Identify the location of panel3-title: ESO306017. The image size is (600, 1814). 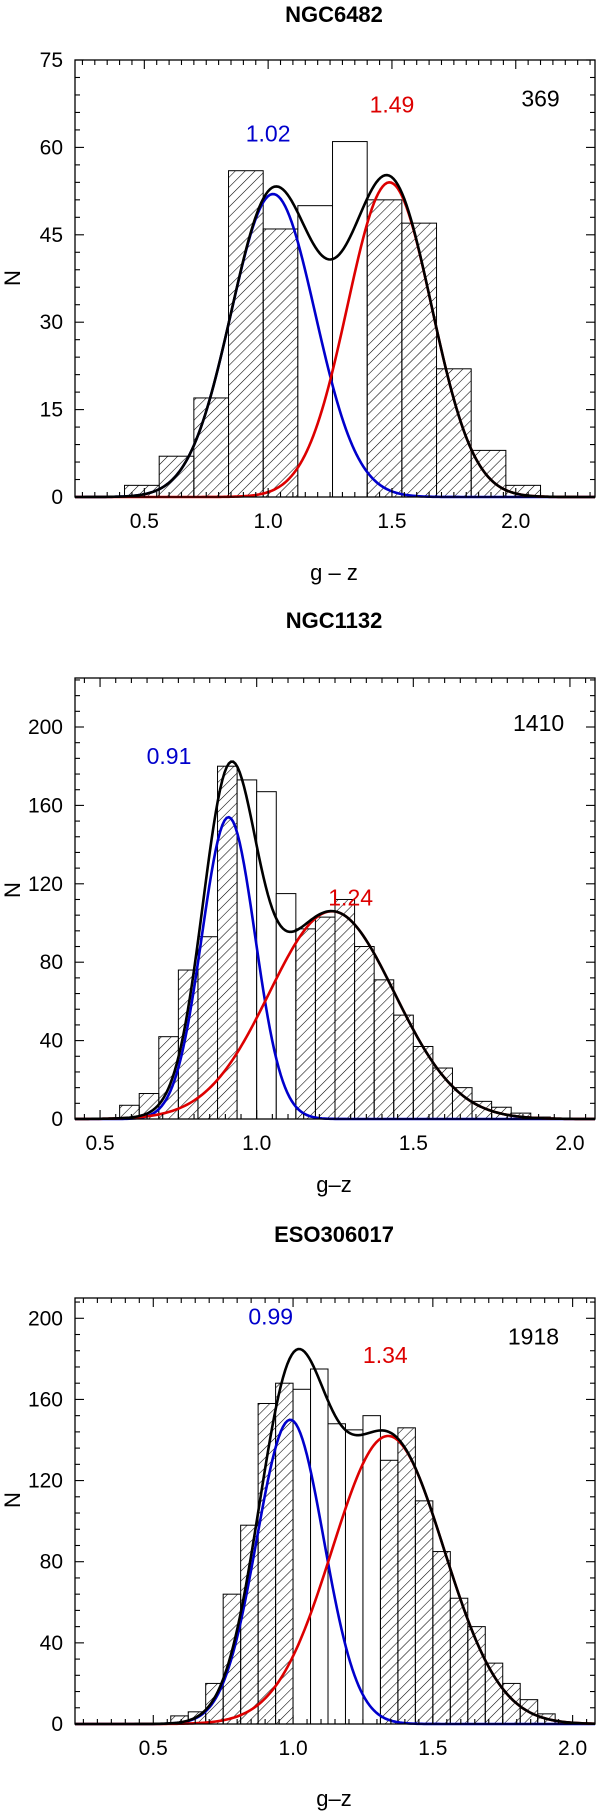
(334, 1234).